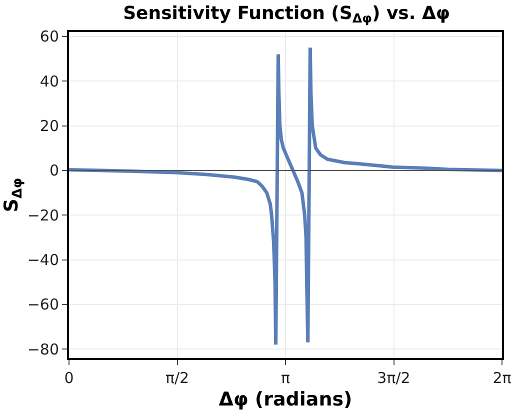  I want to click on x-tick-label: π/2, so click(177, 378).